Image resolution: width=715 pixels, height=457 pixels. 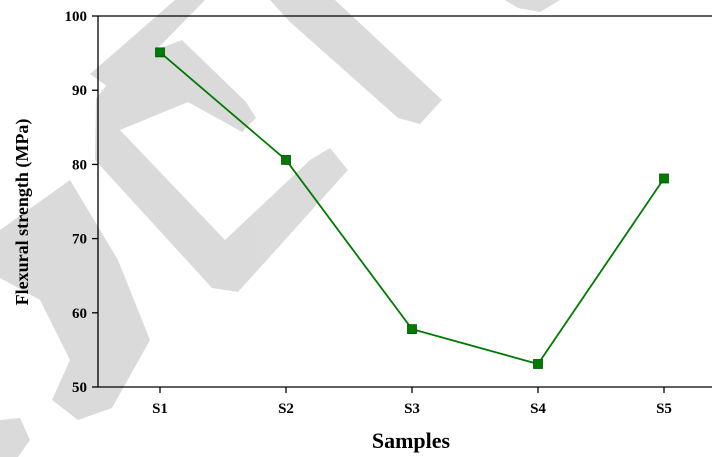 I want to click on watermark-stroke-left, so click(x=75, y=300).